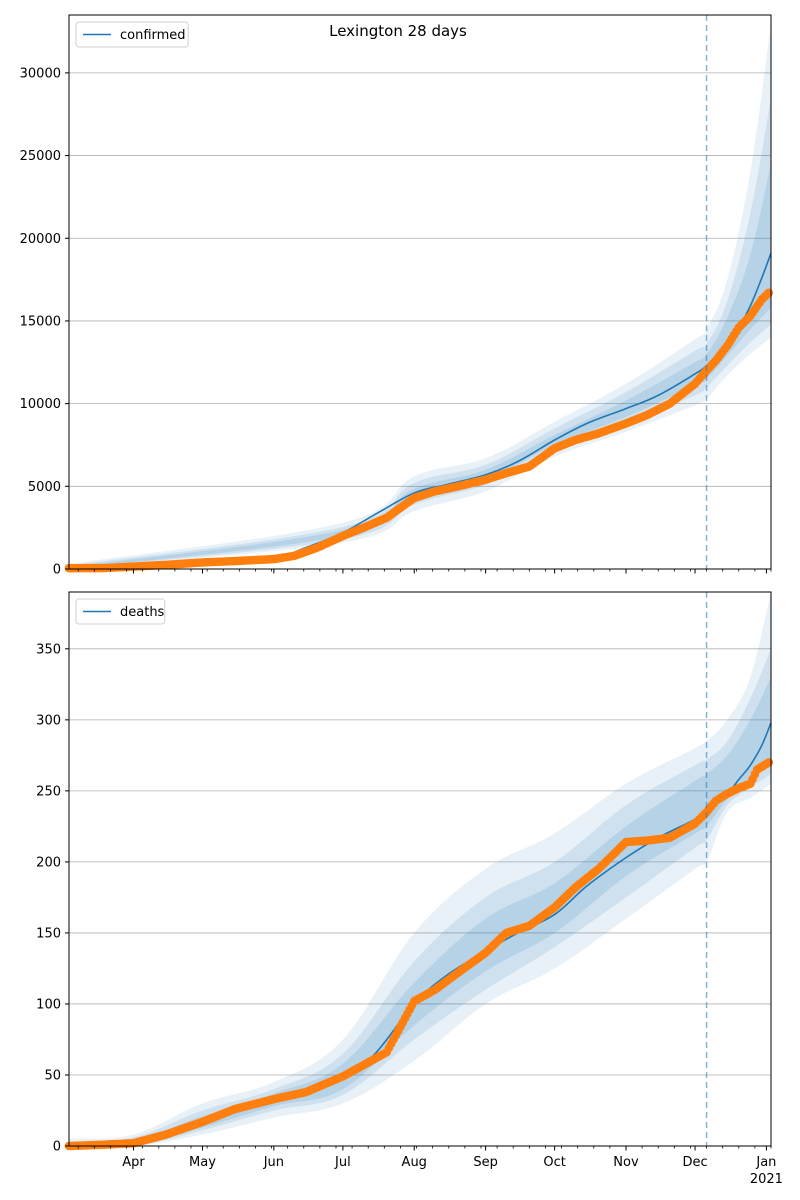 Image resolution: width=800 pixels, height=1200 pixels. I want to click on legend-label: deaths, so click(142, 612).